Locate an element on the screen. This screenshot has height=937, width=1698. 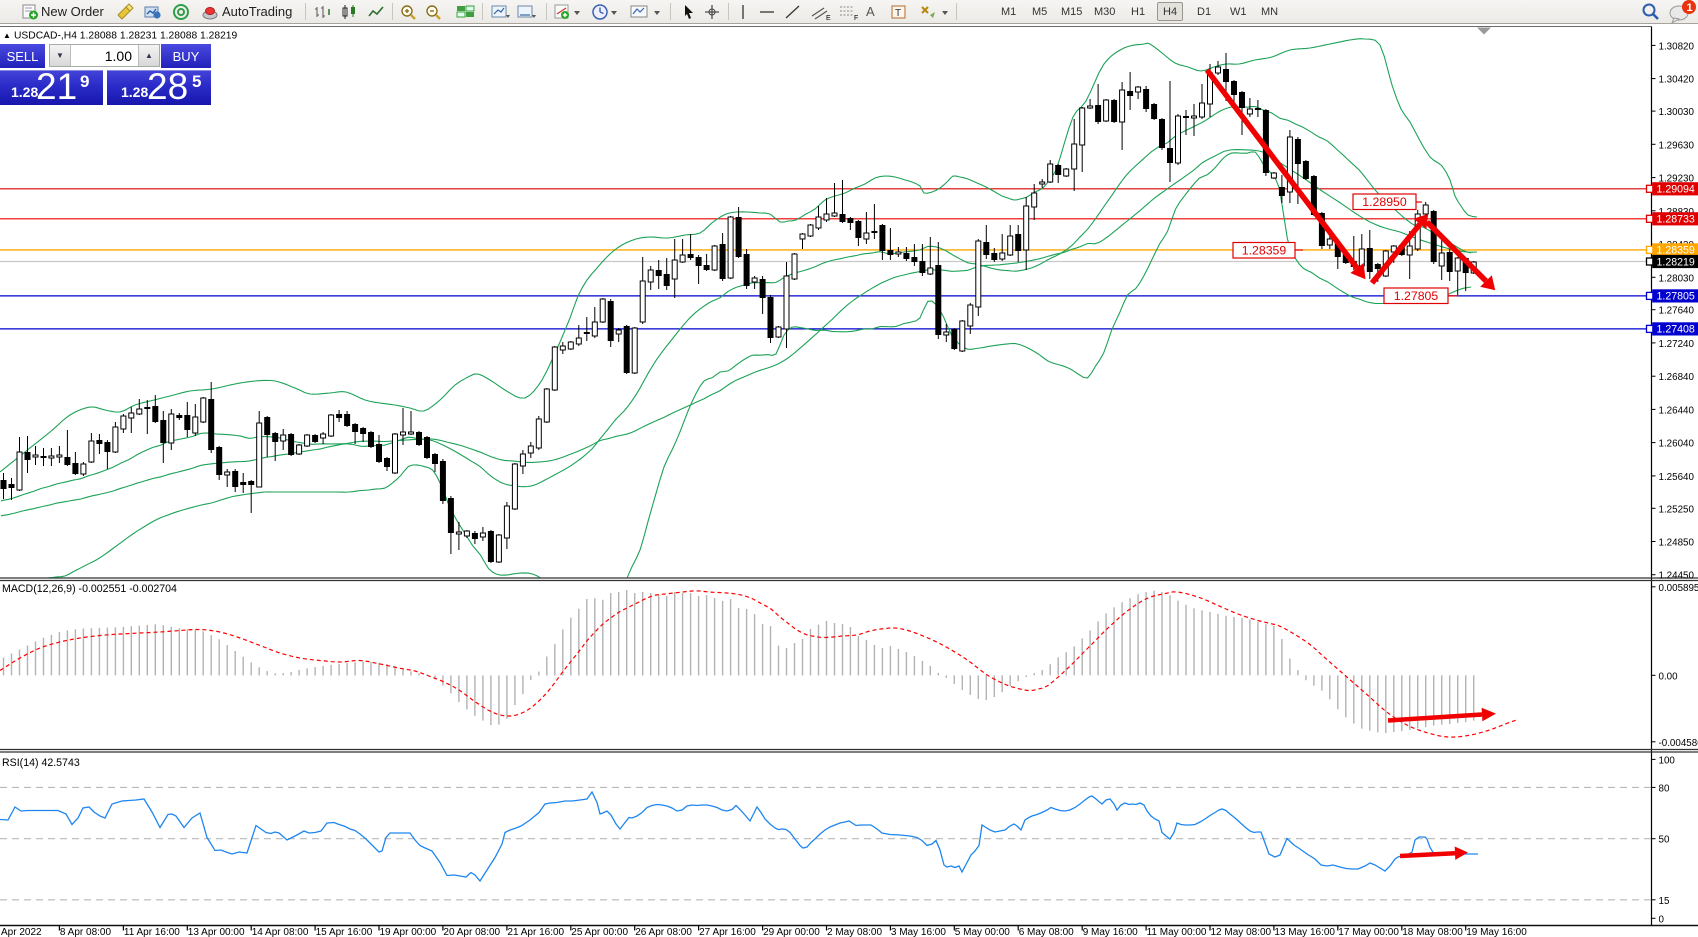
svg-text:MACD(12,26,9) -0.002551 -0.002: MACD(12,26,9) -0.002551 -0.002704 is located at coordinates (89, 589).